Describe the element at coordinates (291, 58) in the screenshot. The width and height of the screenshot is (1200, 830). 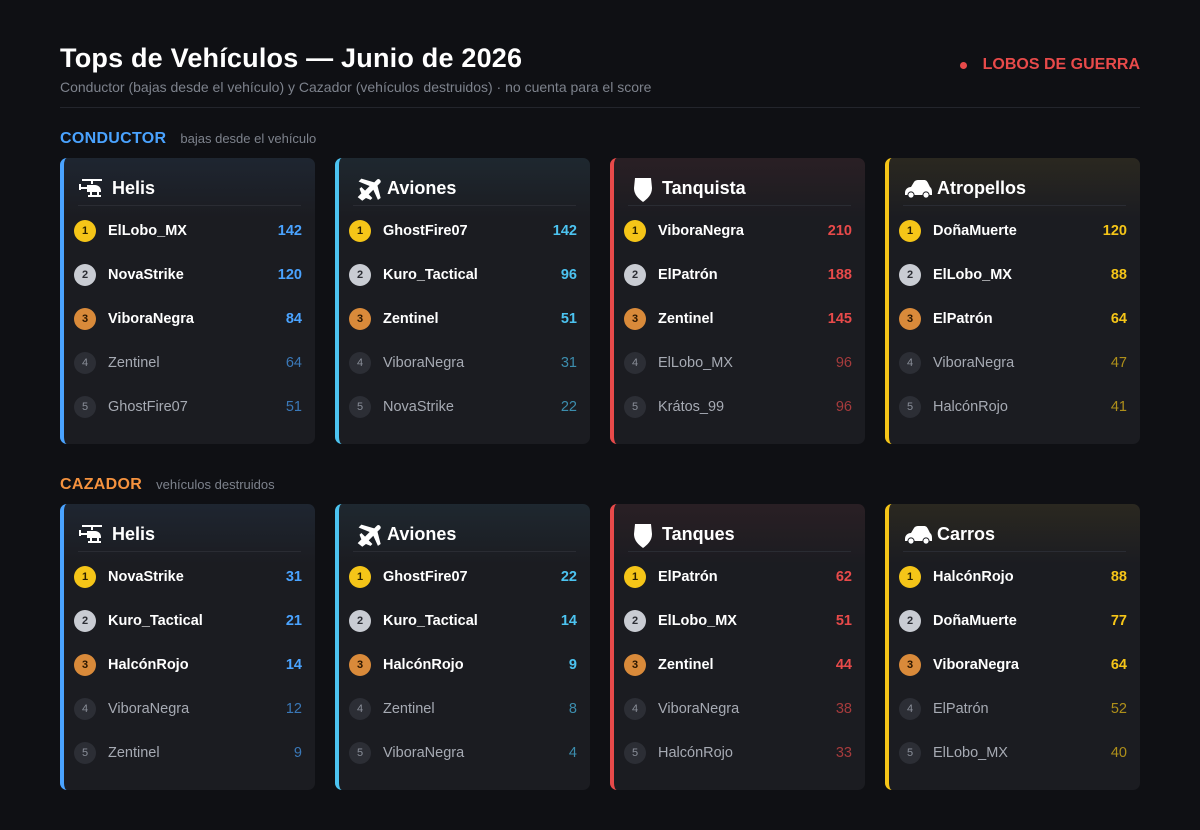
I see `page-title: Tops de Vehículos — Junio de 2026` at that location.